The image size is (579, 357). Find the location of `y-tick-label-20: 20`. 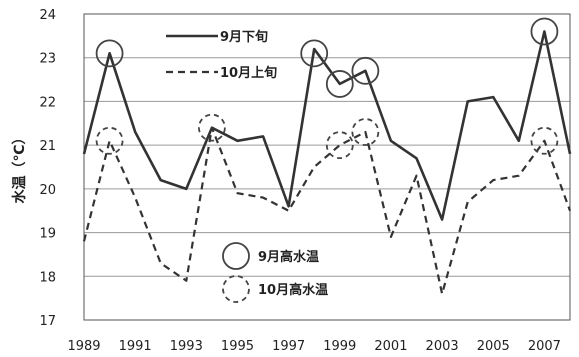

y-tick-label-20: 20 is located at coordinates (47, 190).